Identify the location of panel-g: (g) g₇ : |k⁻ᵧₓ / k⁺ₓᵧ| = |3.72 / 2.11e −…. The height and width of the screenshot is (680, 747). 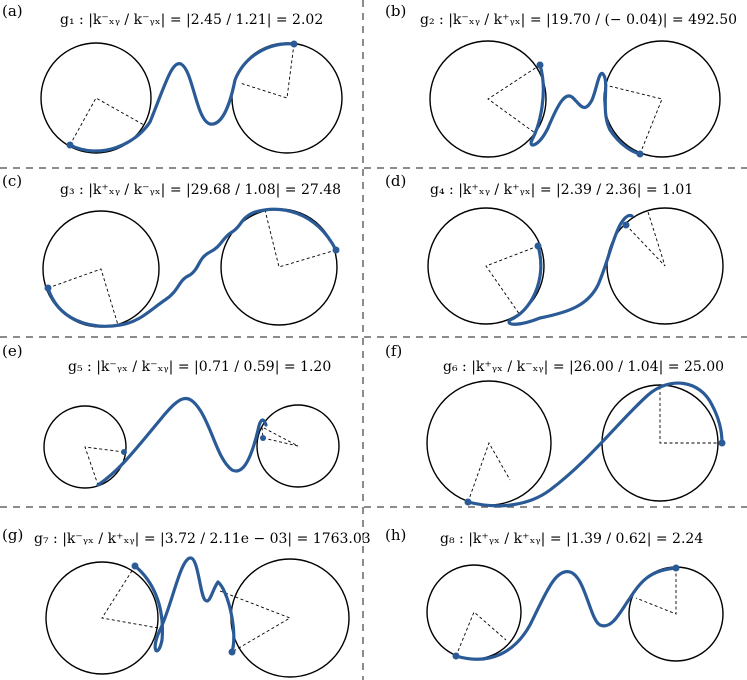
(186, 602).